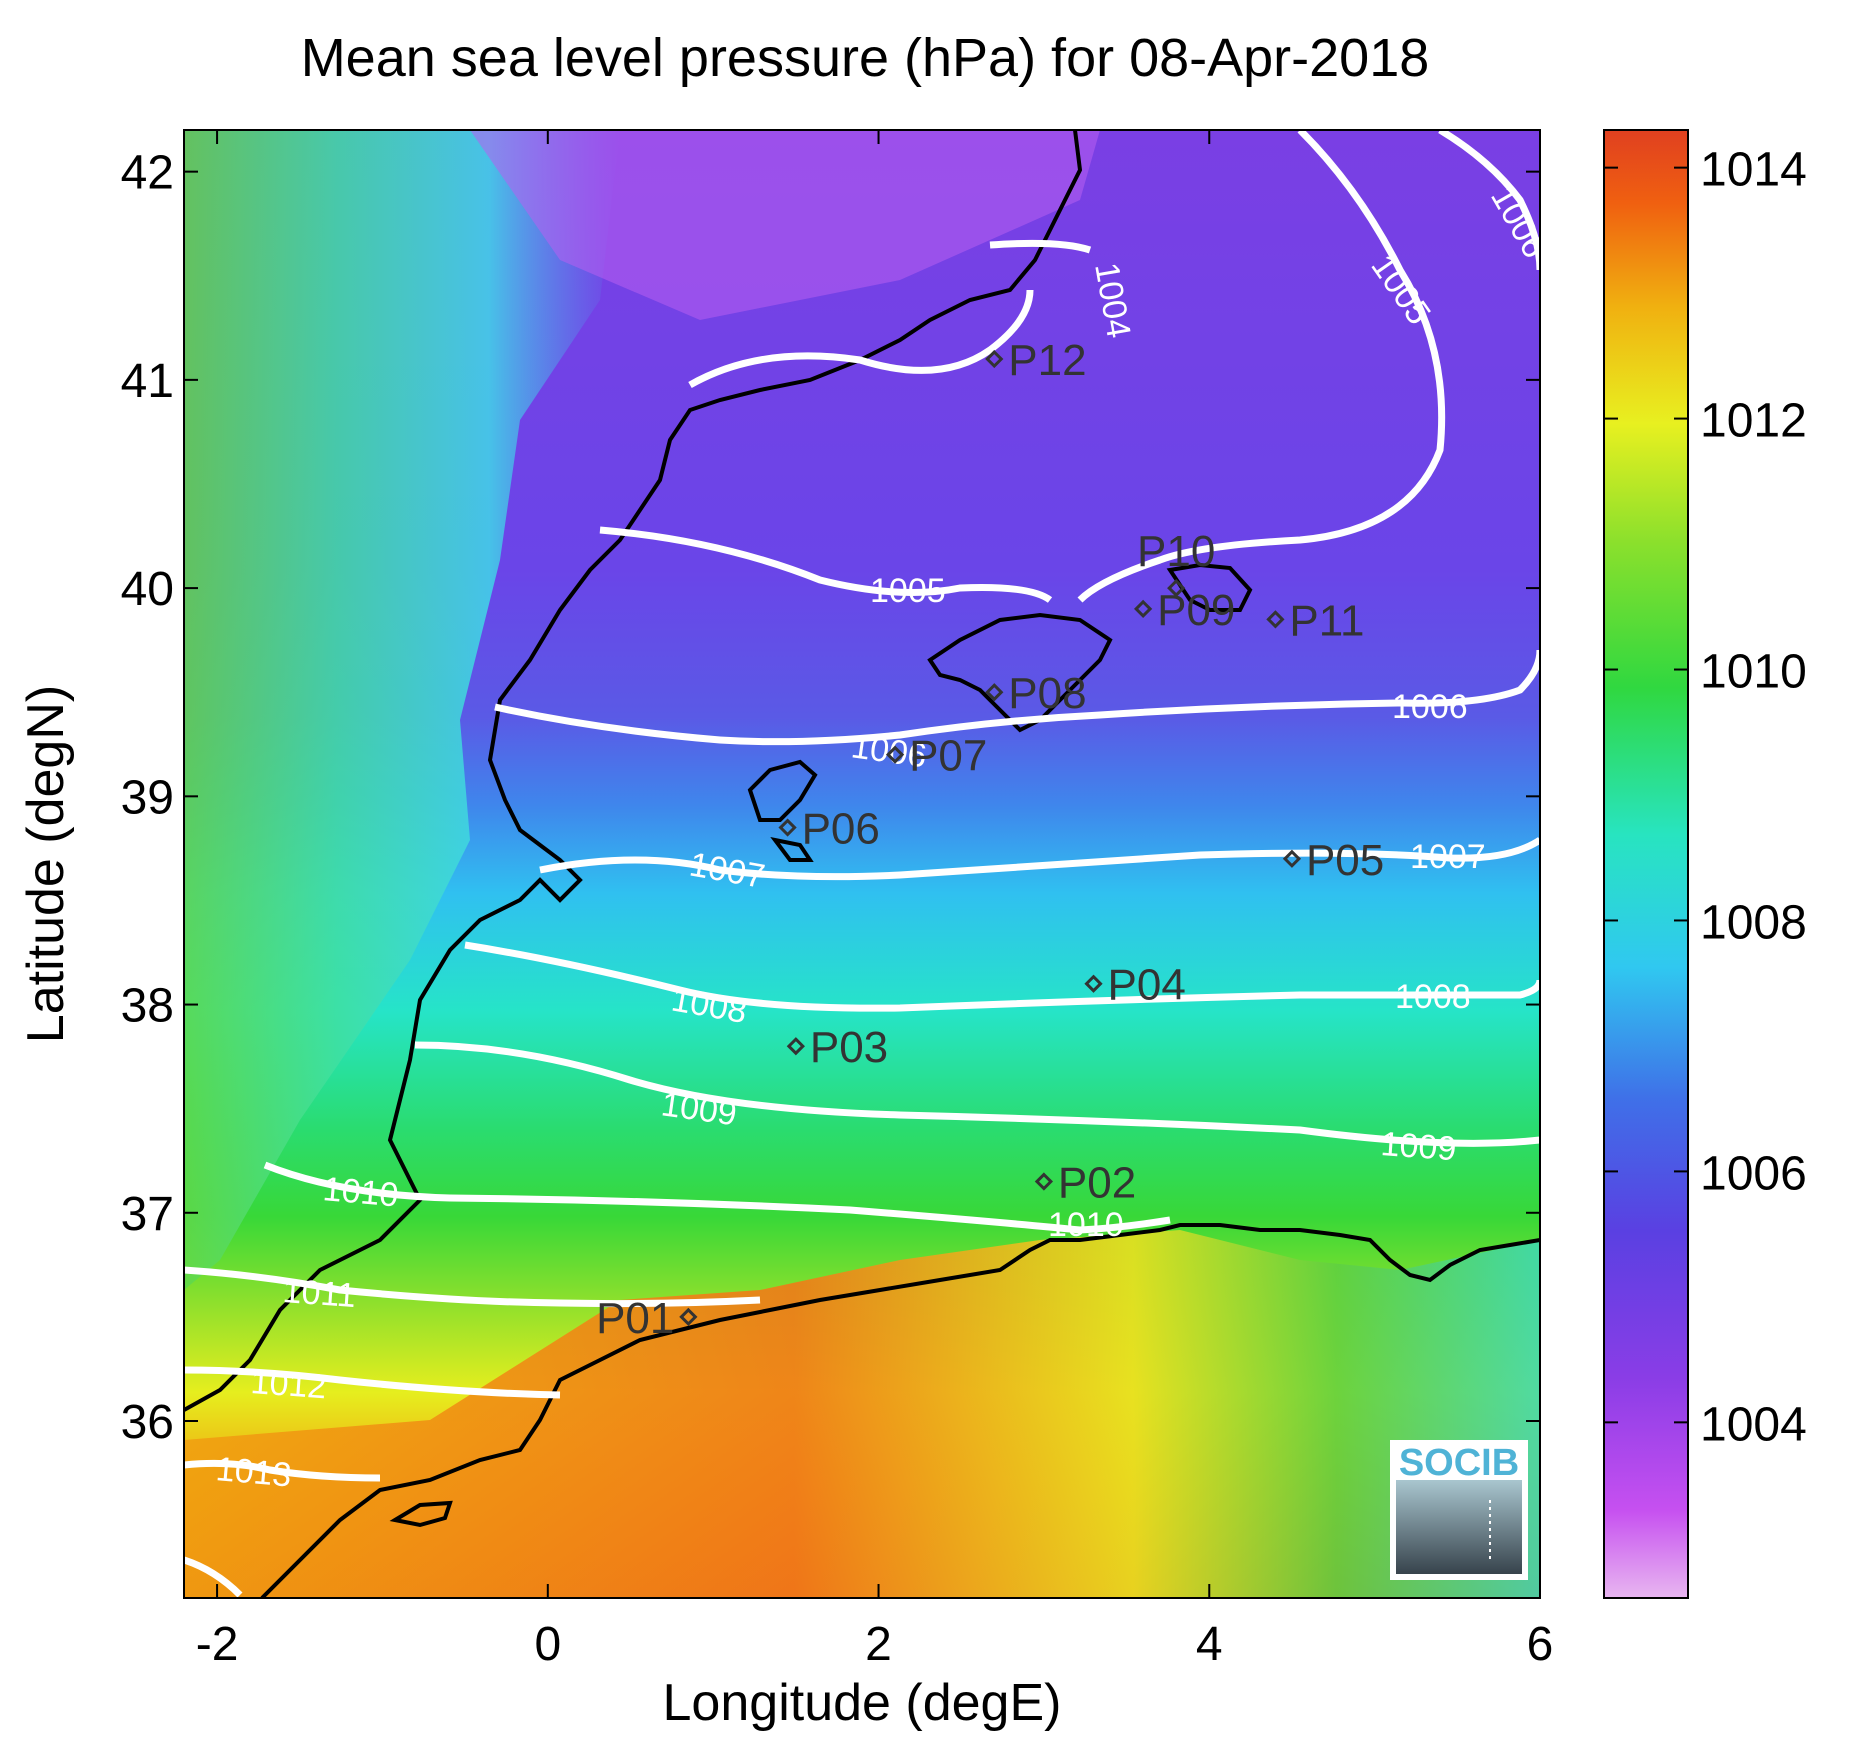  Describe the element at coordinates (421, 1514) in the screenshot. I see `alboran-coast` at that location.